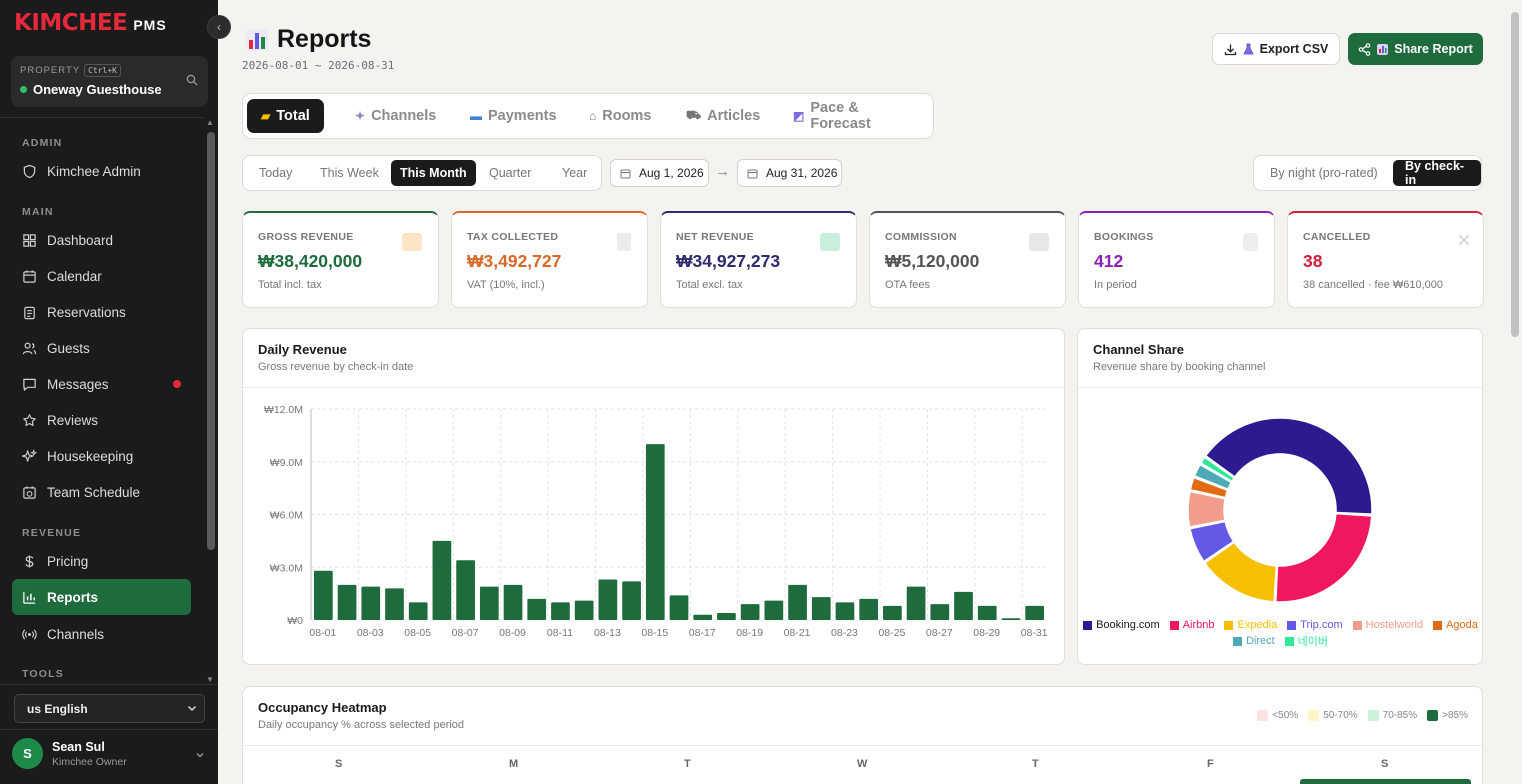 This screenshot has width=1522, height=784. Describe the element at coordinates (1121, 625) in the screenshot. I see `legend-item: Booking.com` at that location.